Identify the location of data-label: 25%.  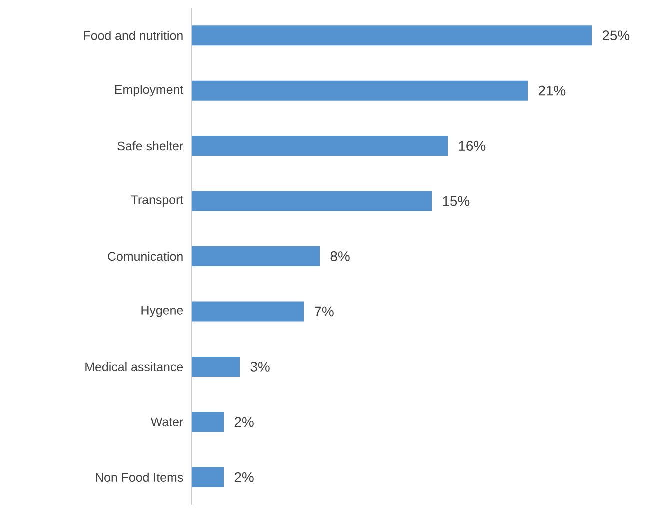
(616, 35).